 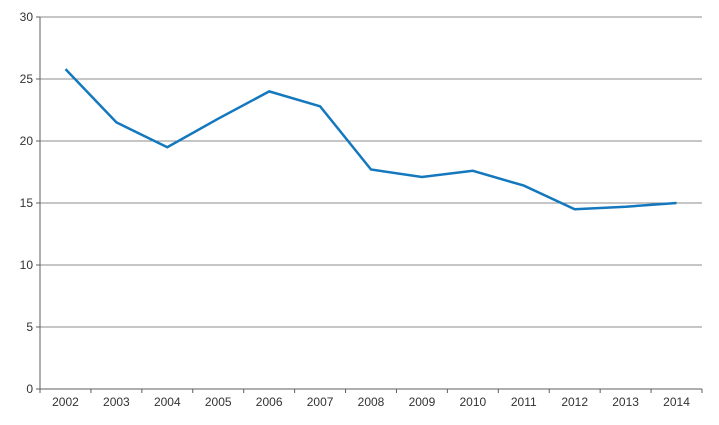 What do you see at coordinates (29, 389) in the screenshot?
I see `y-axis-tick-label: 0` at bounding box center [29, 389].